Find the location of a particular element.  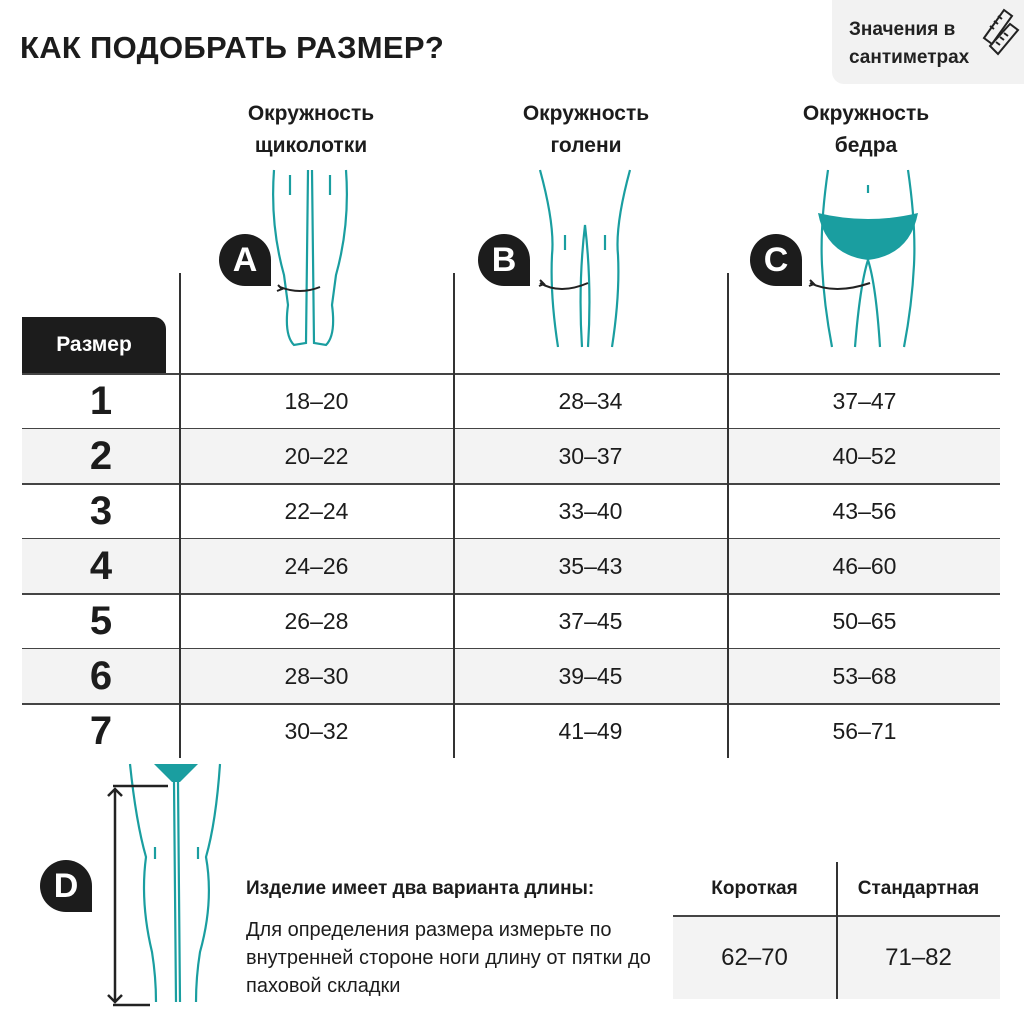

length-value-short: 62–70 is located at coordinates (754, 957).